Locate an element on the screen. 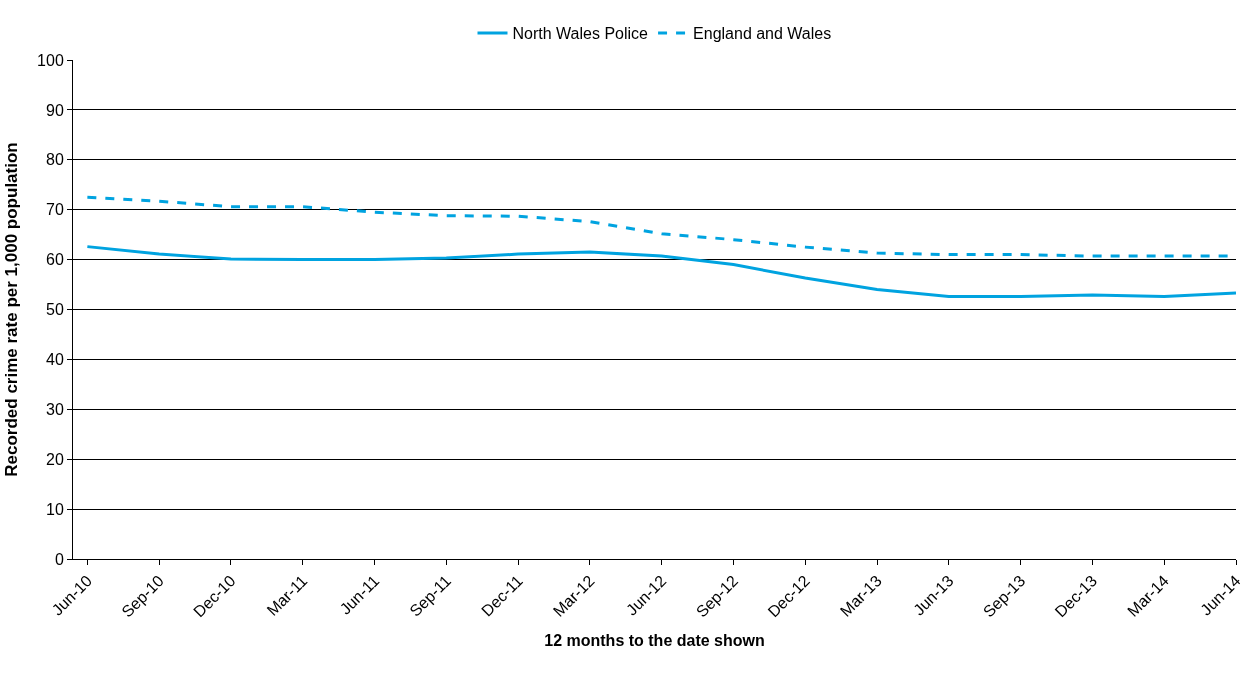 Image resolution: width=1254 pixels, height=679 pixels. y-tick-label: 80 is located at coordinates (55, 160).